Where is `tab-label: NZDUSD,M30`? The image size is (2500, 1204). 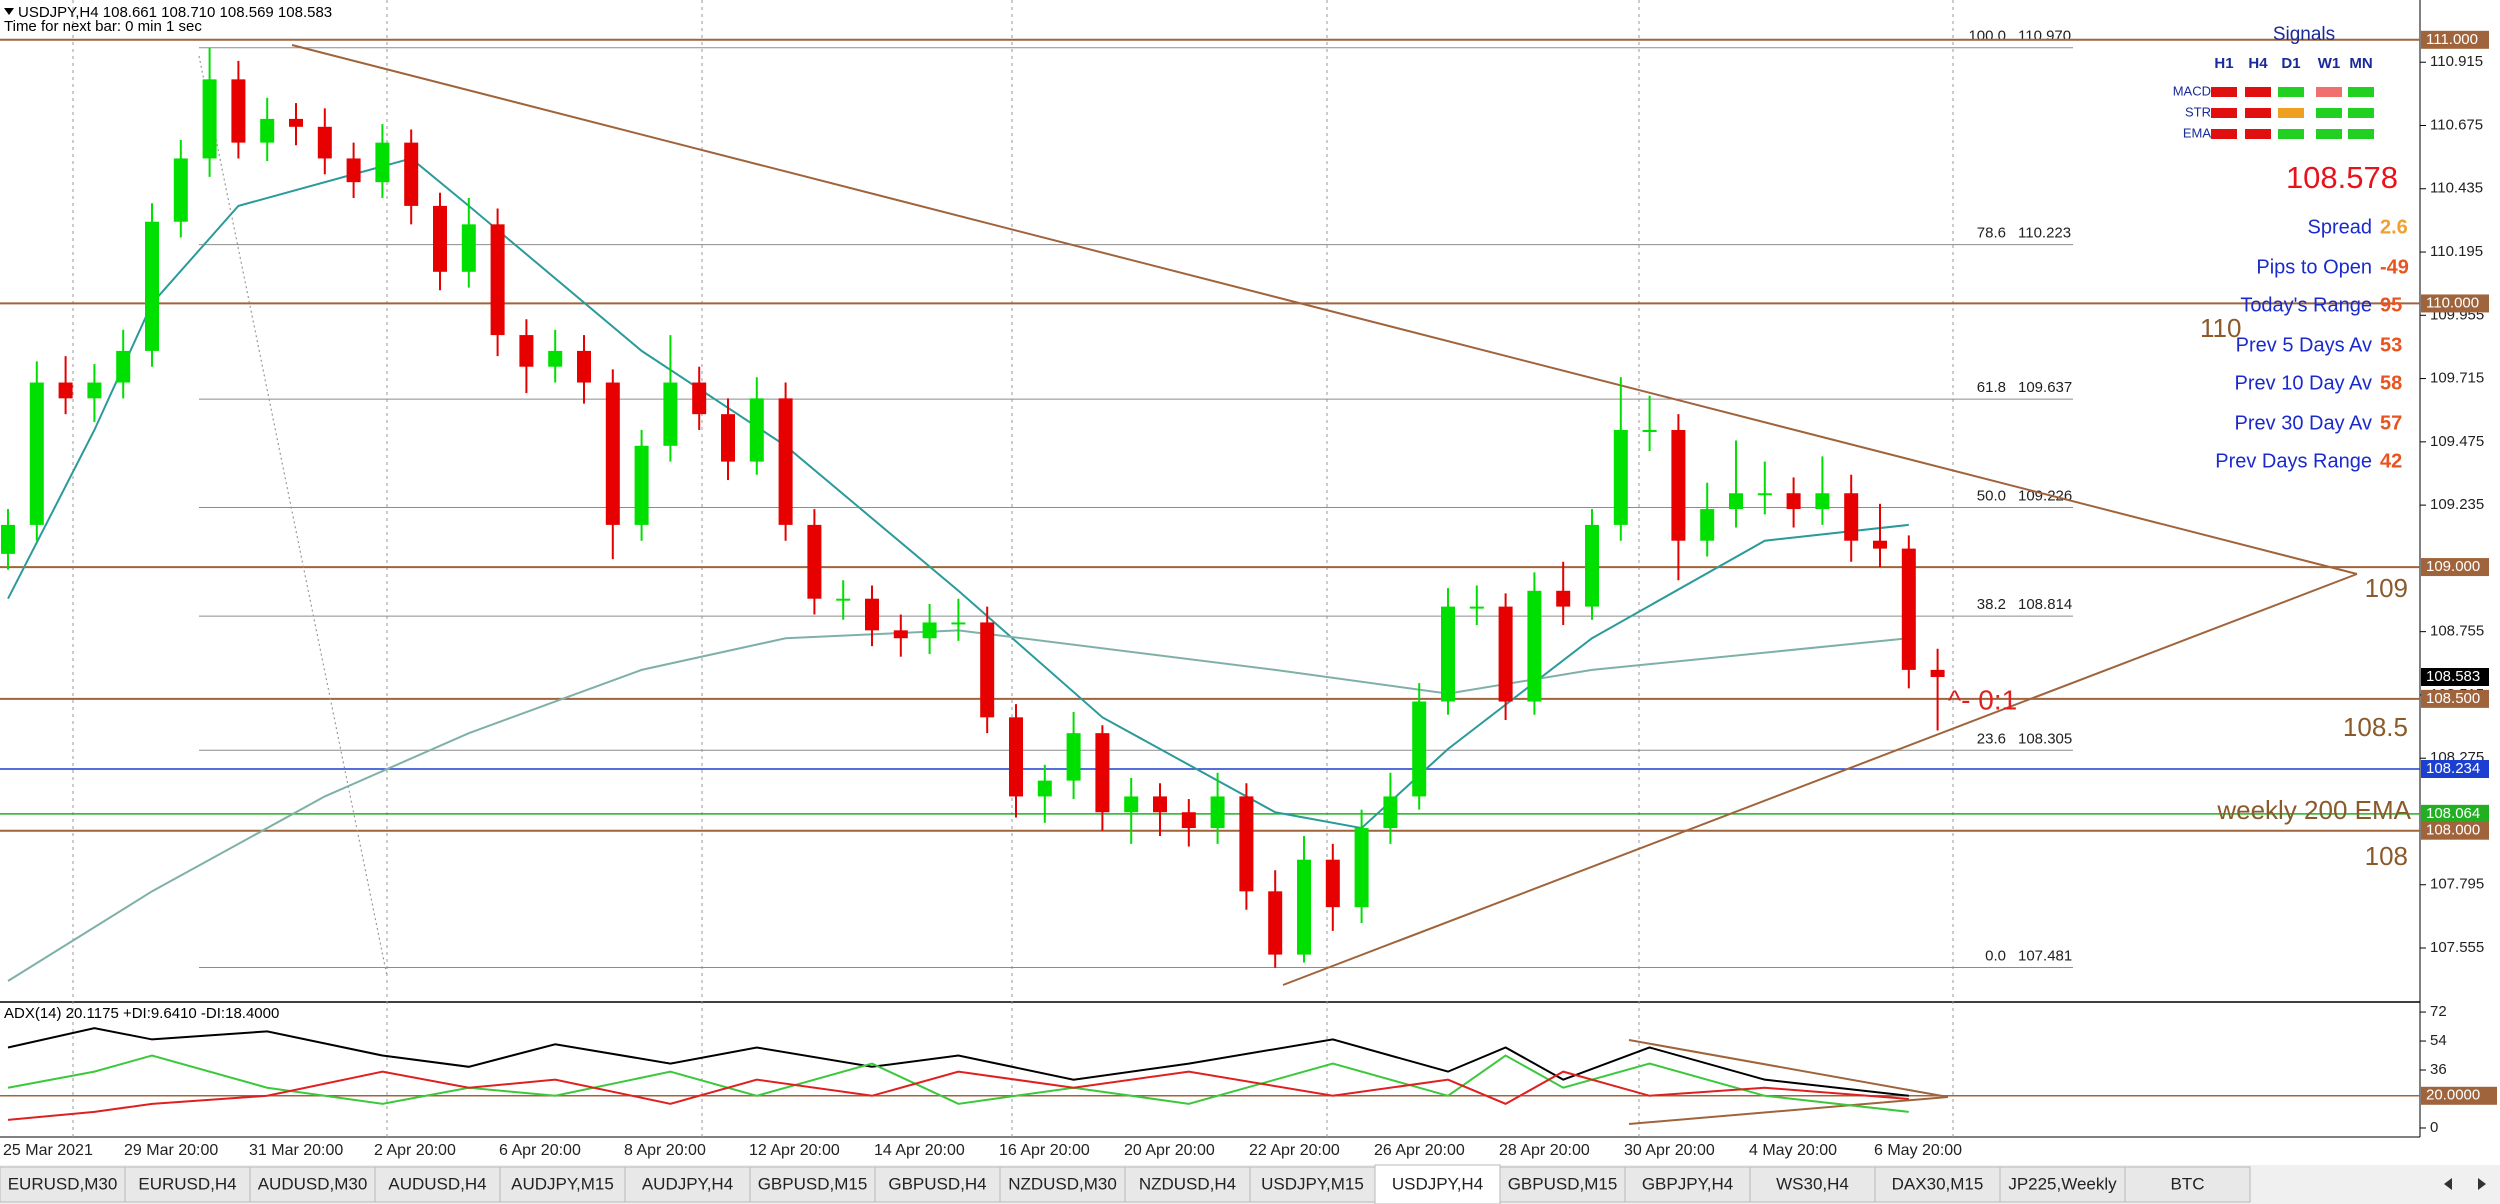 tab-label: NZDUSD,M30 is located at coordinates (1062, 1183).